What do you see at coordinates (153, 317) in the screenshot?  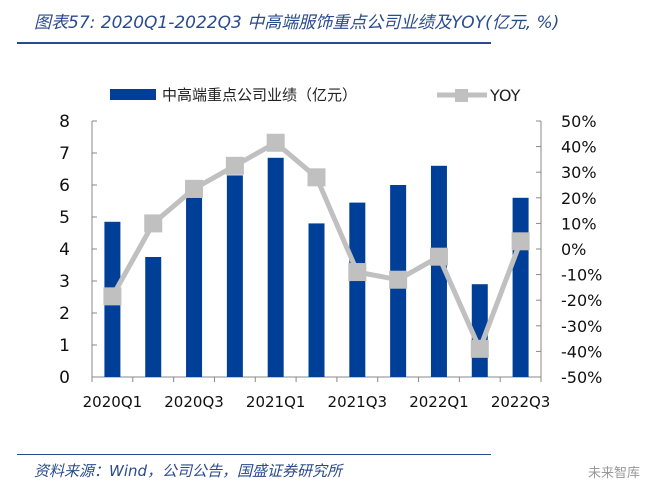 I see `bar-2020Q2` at bounding box center [153, 317].